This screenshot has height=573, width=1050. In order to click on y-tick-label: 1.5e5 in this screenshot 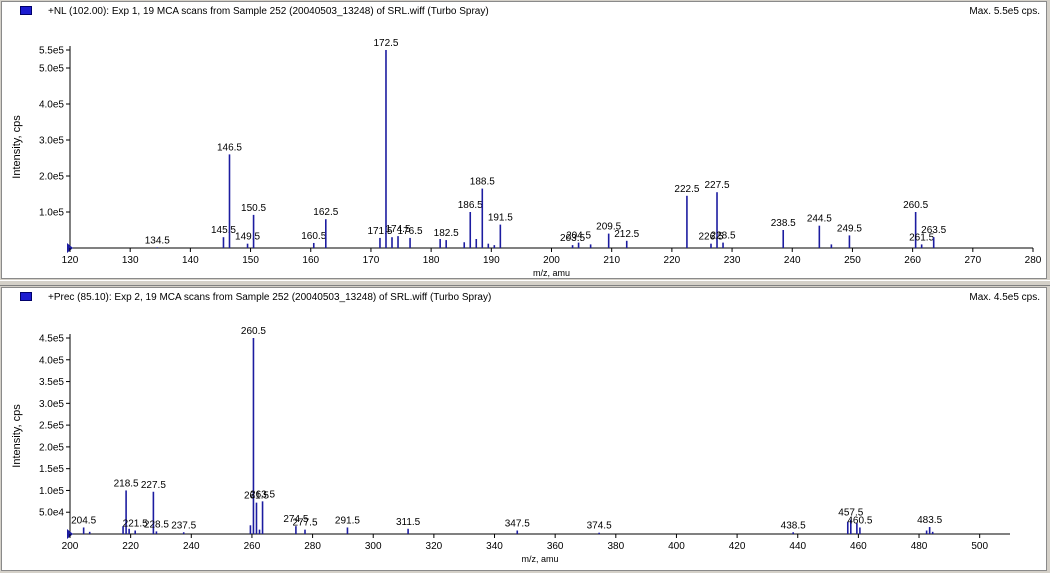, I will do `click(51, 469)`.